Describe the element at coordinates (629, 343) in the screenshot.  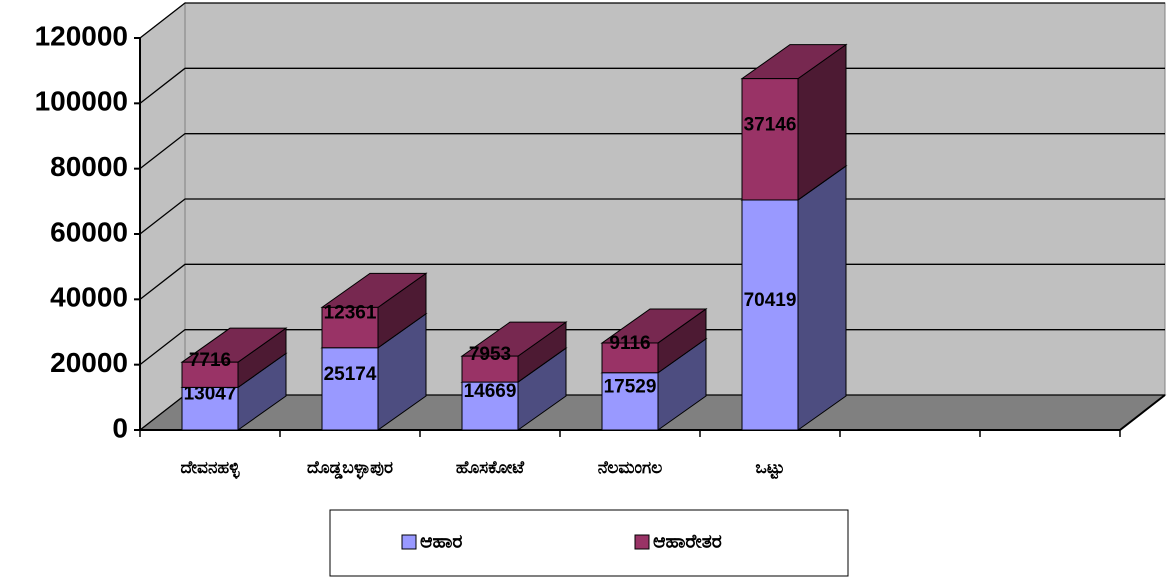
I see `value-label: 9116` at that location.